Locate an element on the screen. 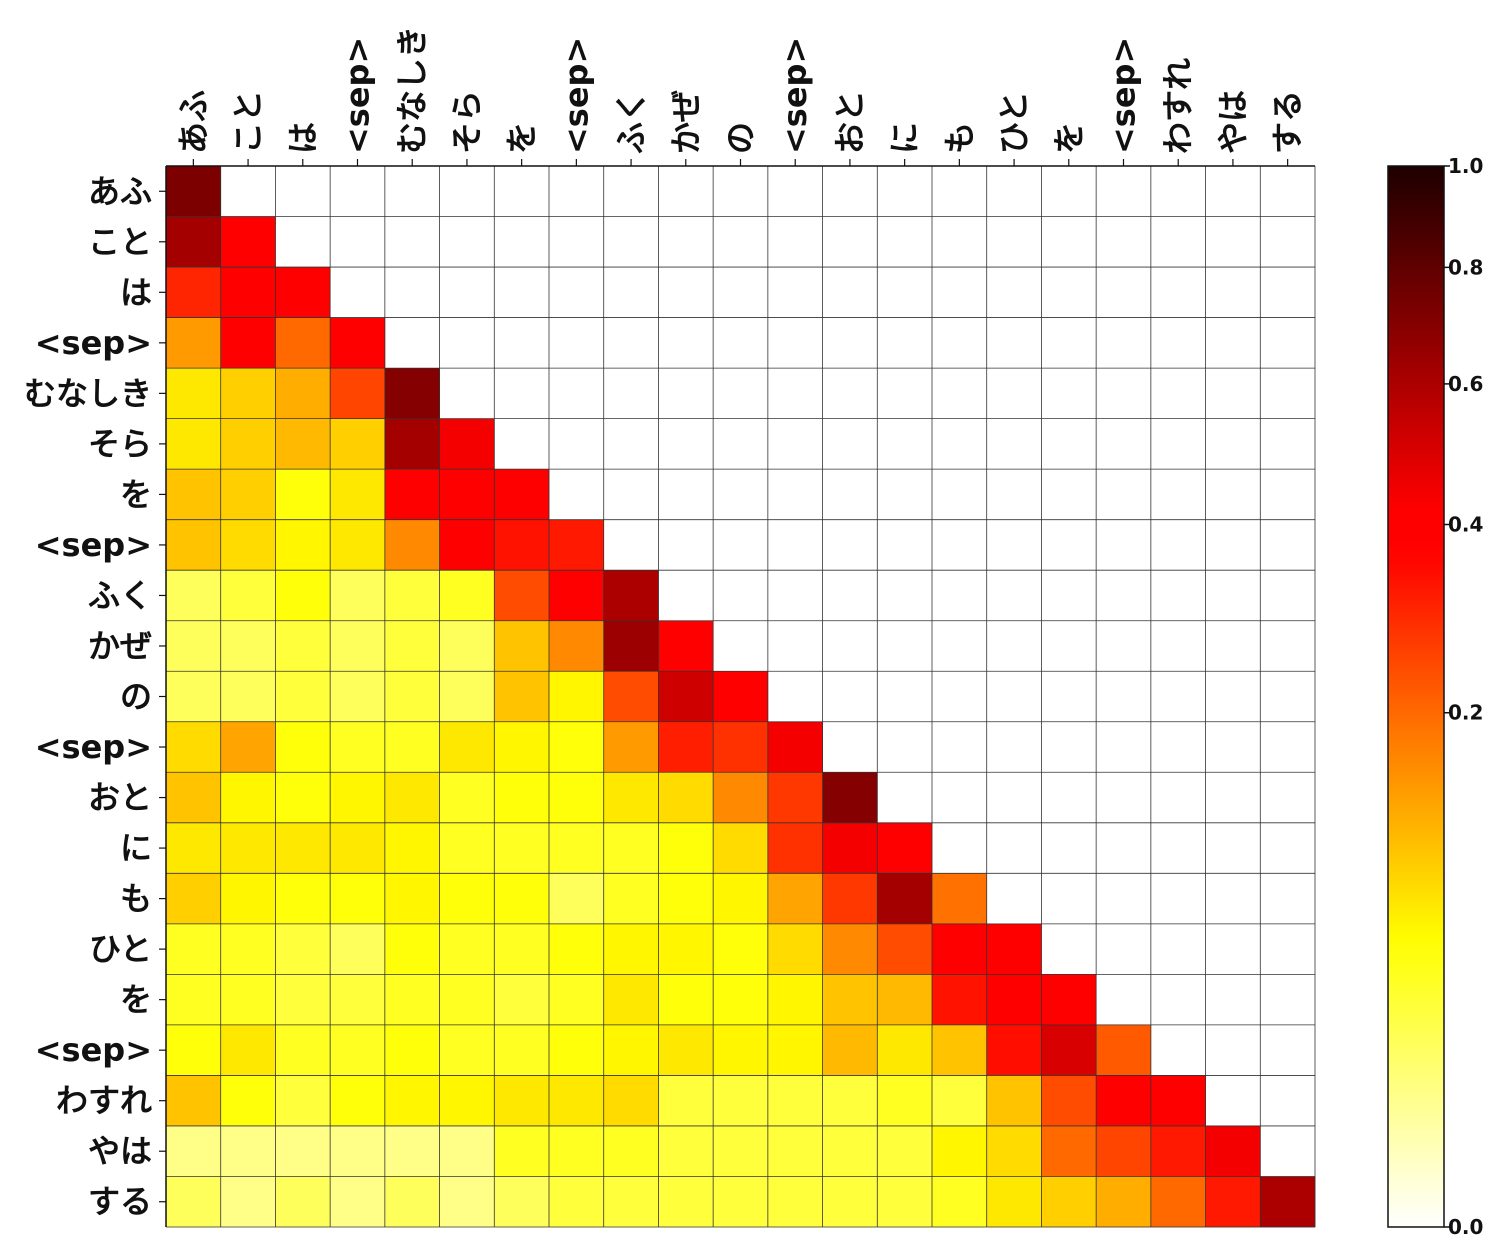  y-tick-label: わすれ is located at coordinates (104, 1101).